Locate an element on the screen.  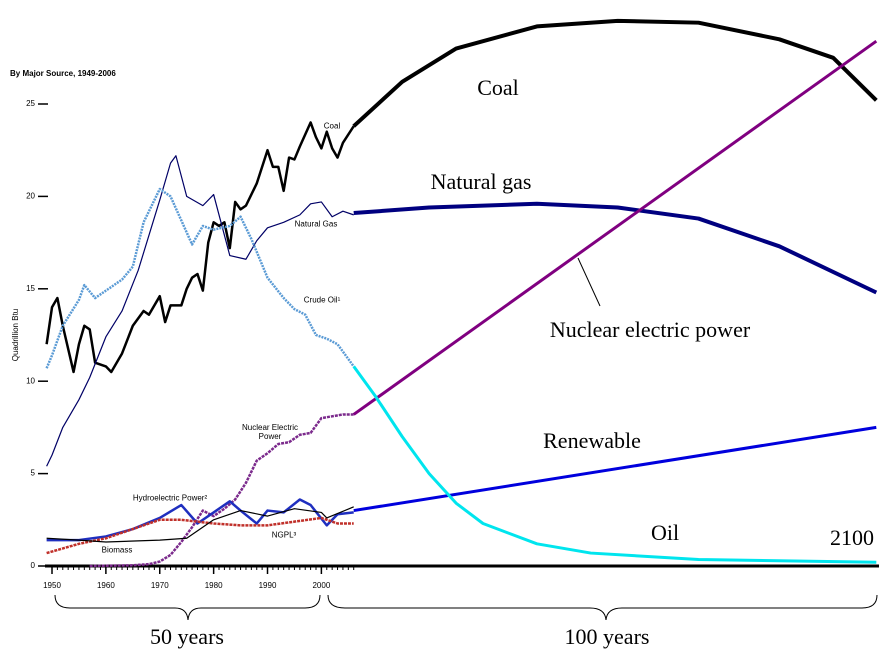
y-tick-label: 20 is located at coordinates (30, 196).